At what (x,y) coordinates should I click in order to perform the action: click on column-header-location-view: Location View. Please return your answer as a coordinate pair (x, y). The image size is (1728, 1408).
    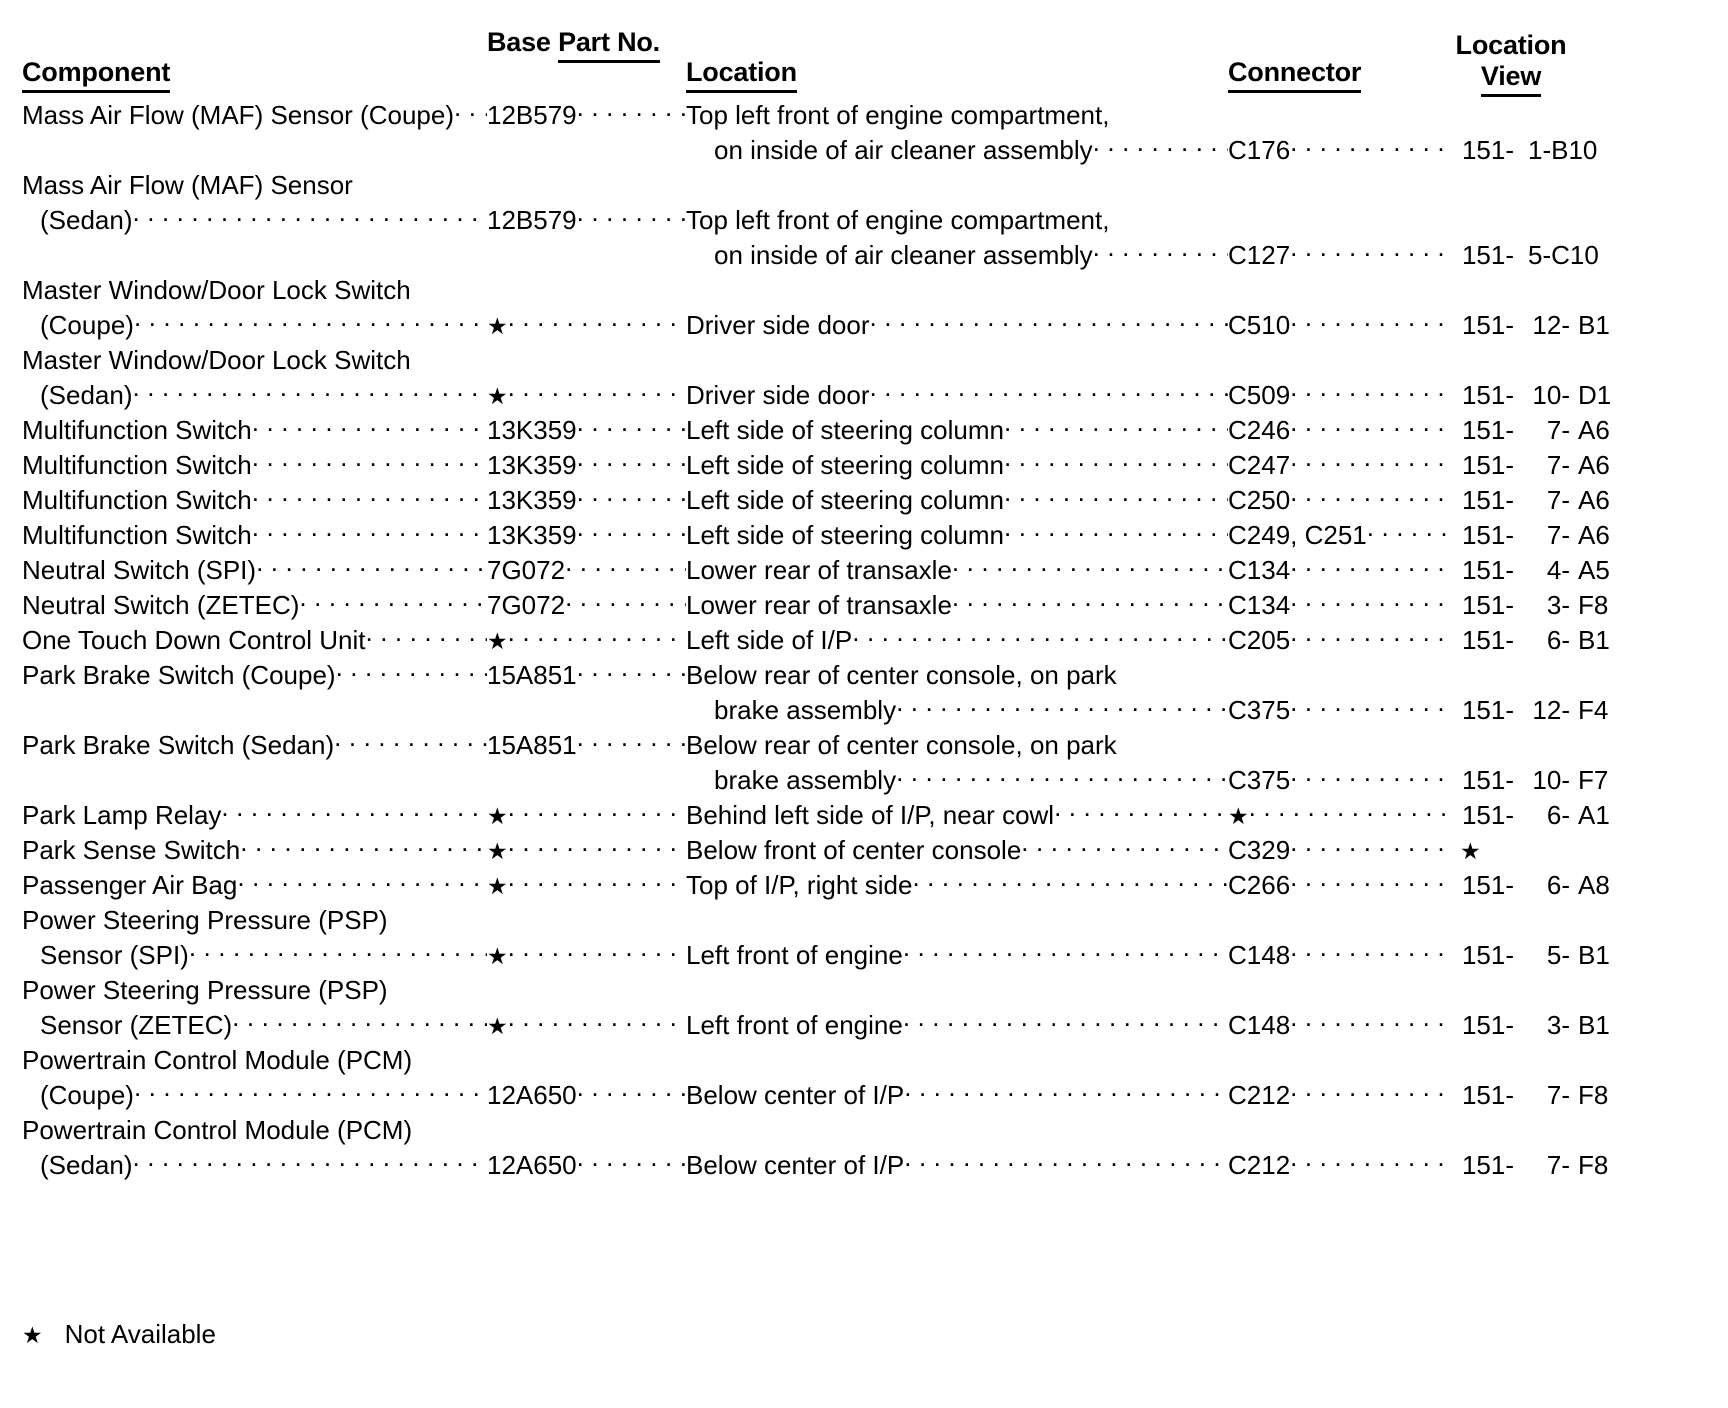
    Looking at the image, I should click on (1511, 63).